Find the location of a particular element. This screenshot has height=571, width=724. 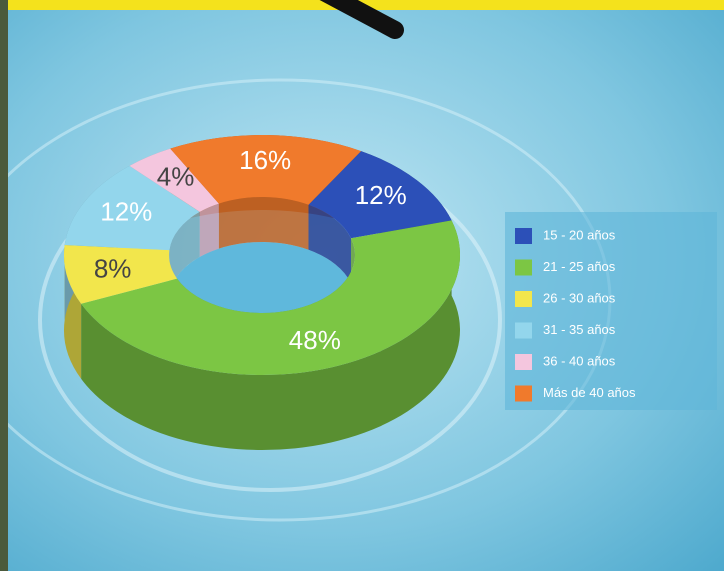

legend-label: 36 - 40 años is located at coordinates (579, 360).